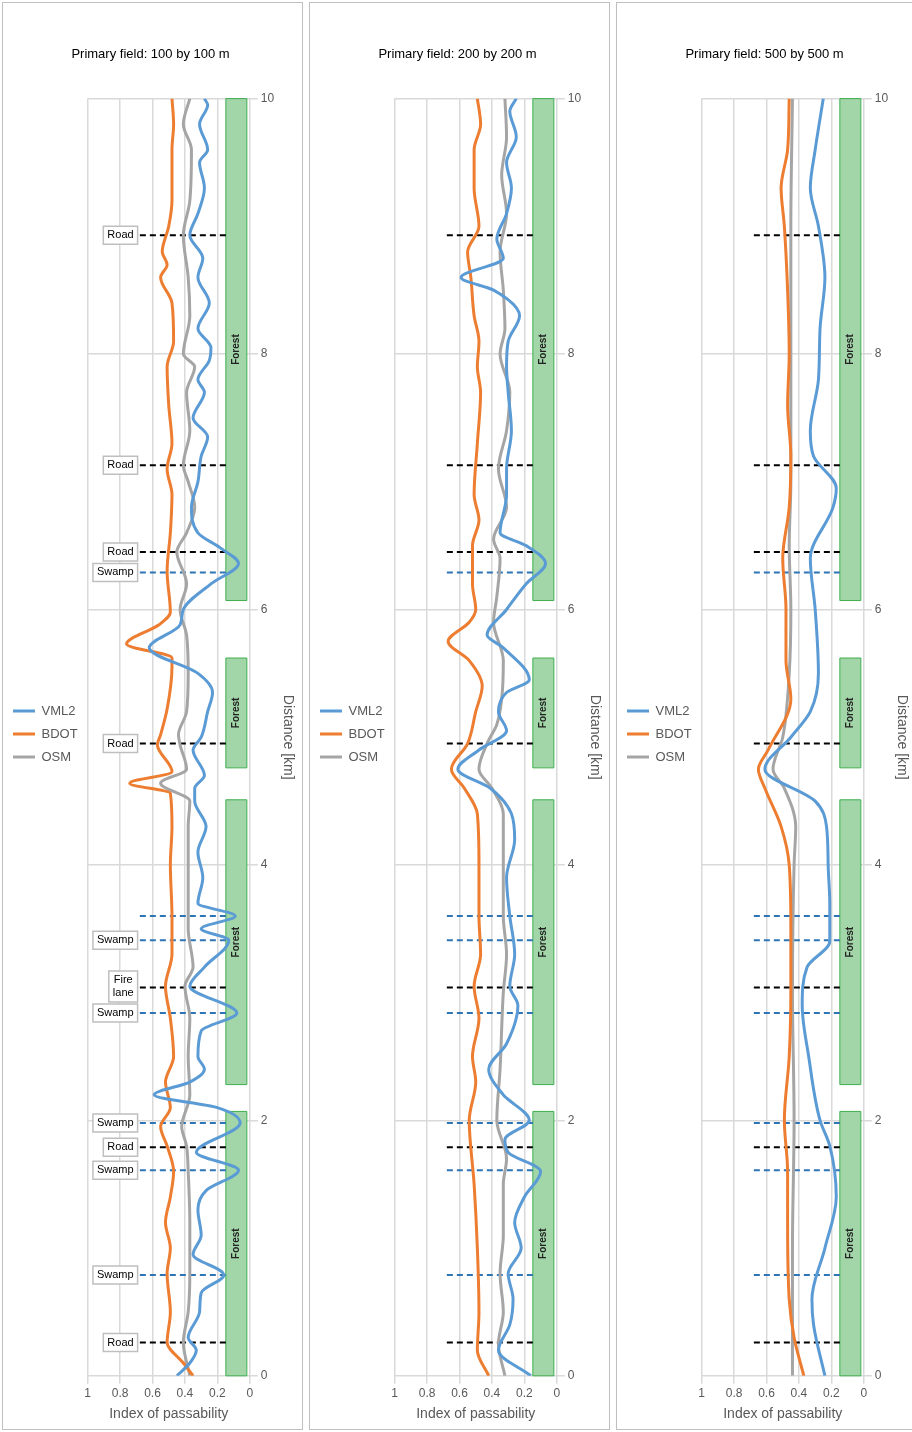 The height and width of the screenshot is (1432, 912). I want to click on chart-title: Primary field: 100 by 100 m, so click(150, 54).